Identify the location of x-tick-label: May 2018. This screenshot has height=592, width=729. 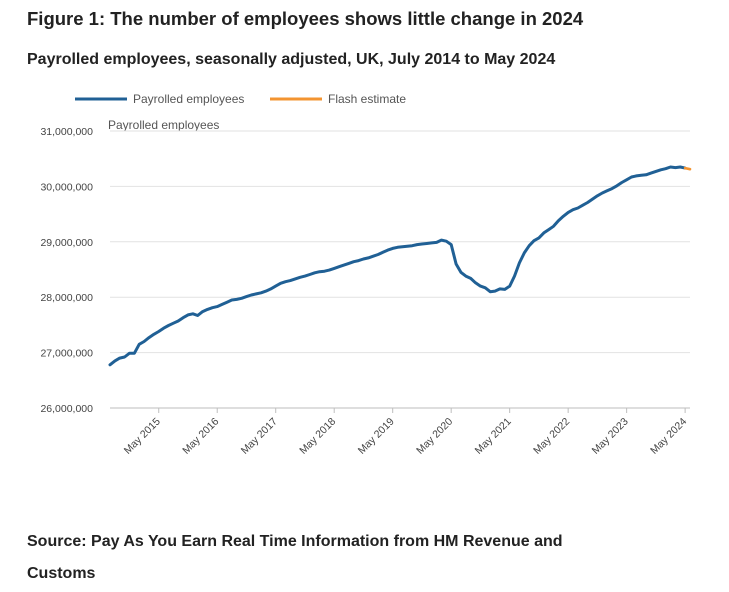
(317, 436).